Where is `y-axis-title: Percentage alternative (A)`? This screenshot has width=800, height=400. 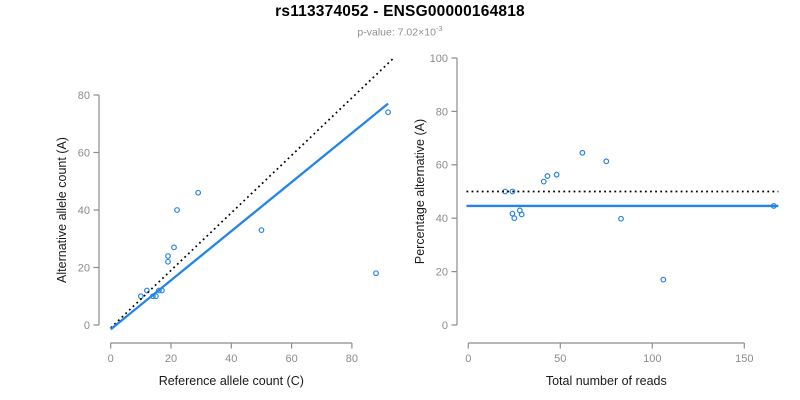 y-axis-title: Percentage alternative (A) is located at coordinates (420, 191).